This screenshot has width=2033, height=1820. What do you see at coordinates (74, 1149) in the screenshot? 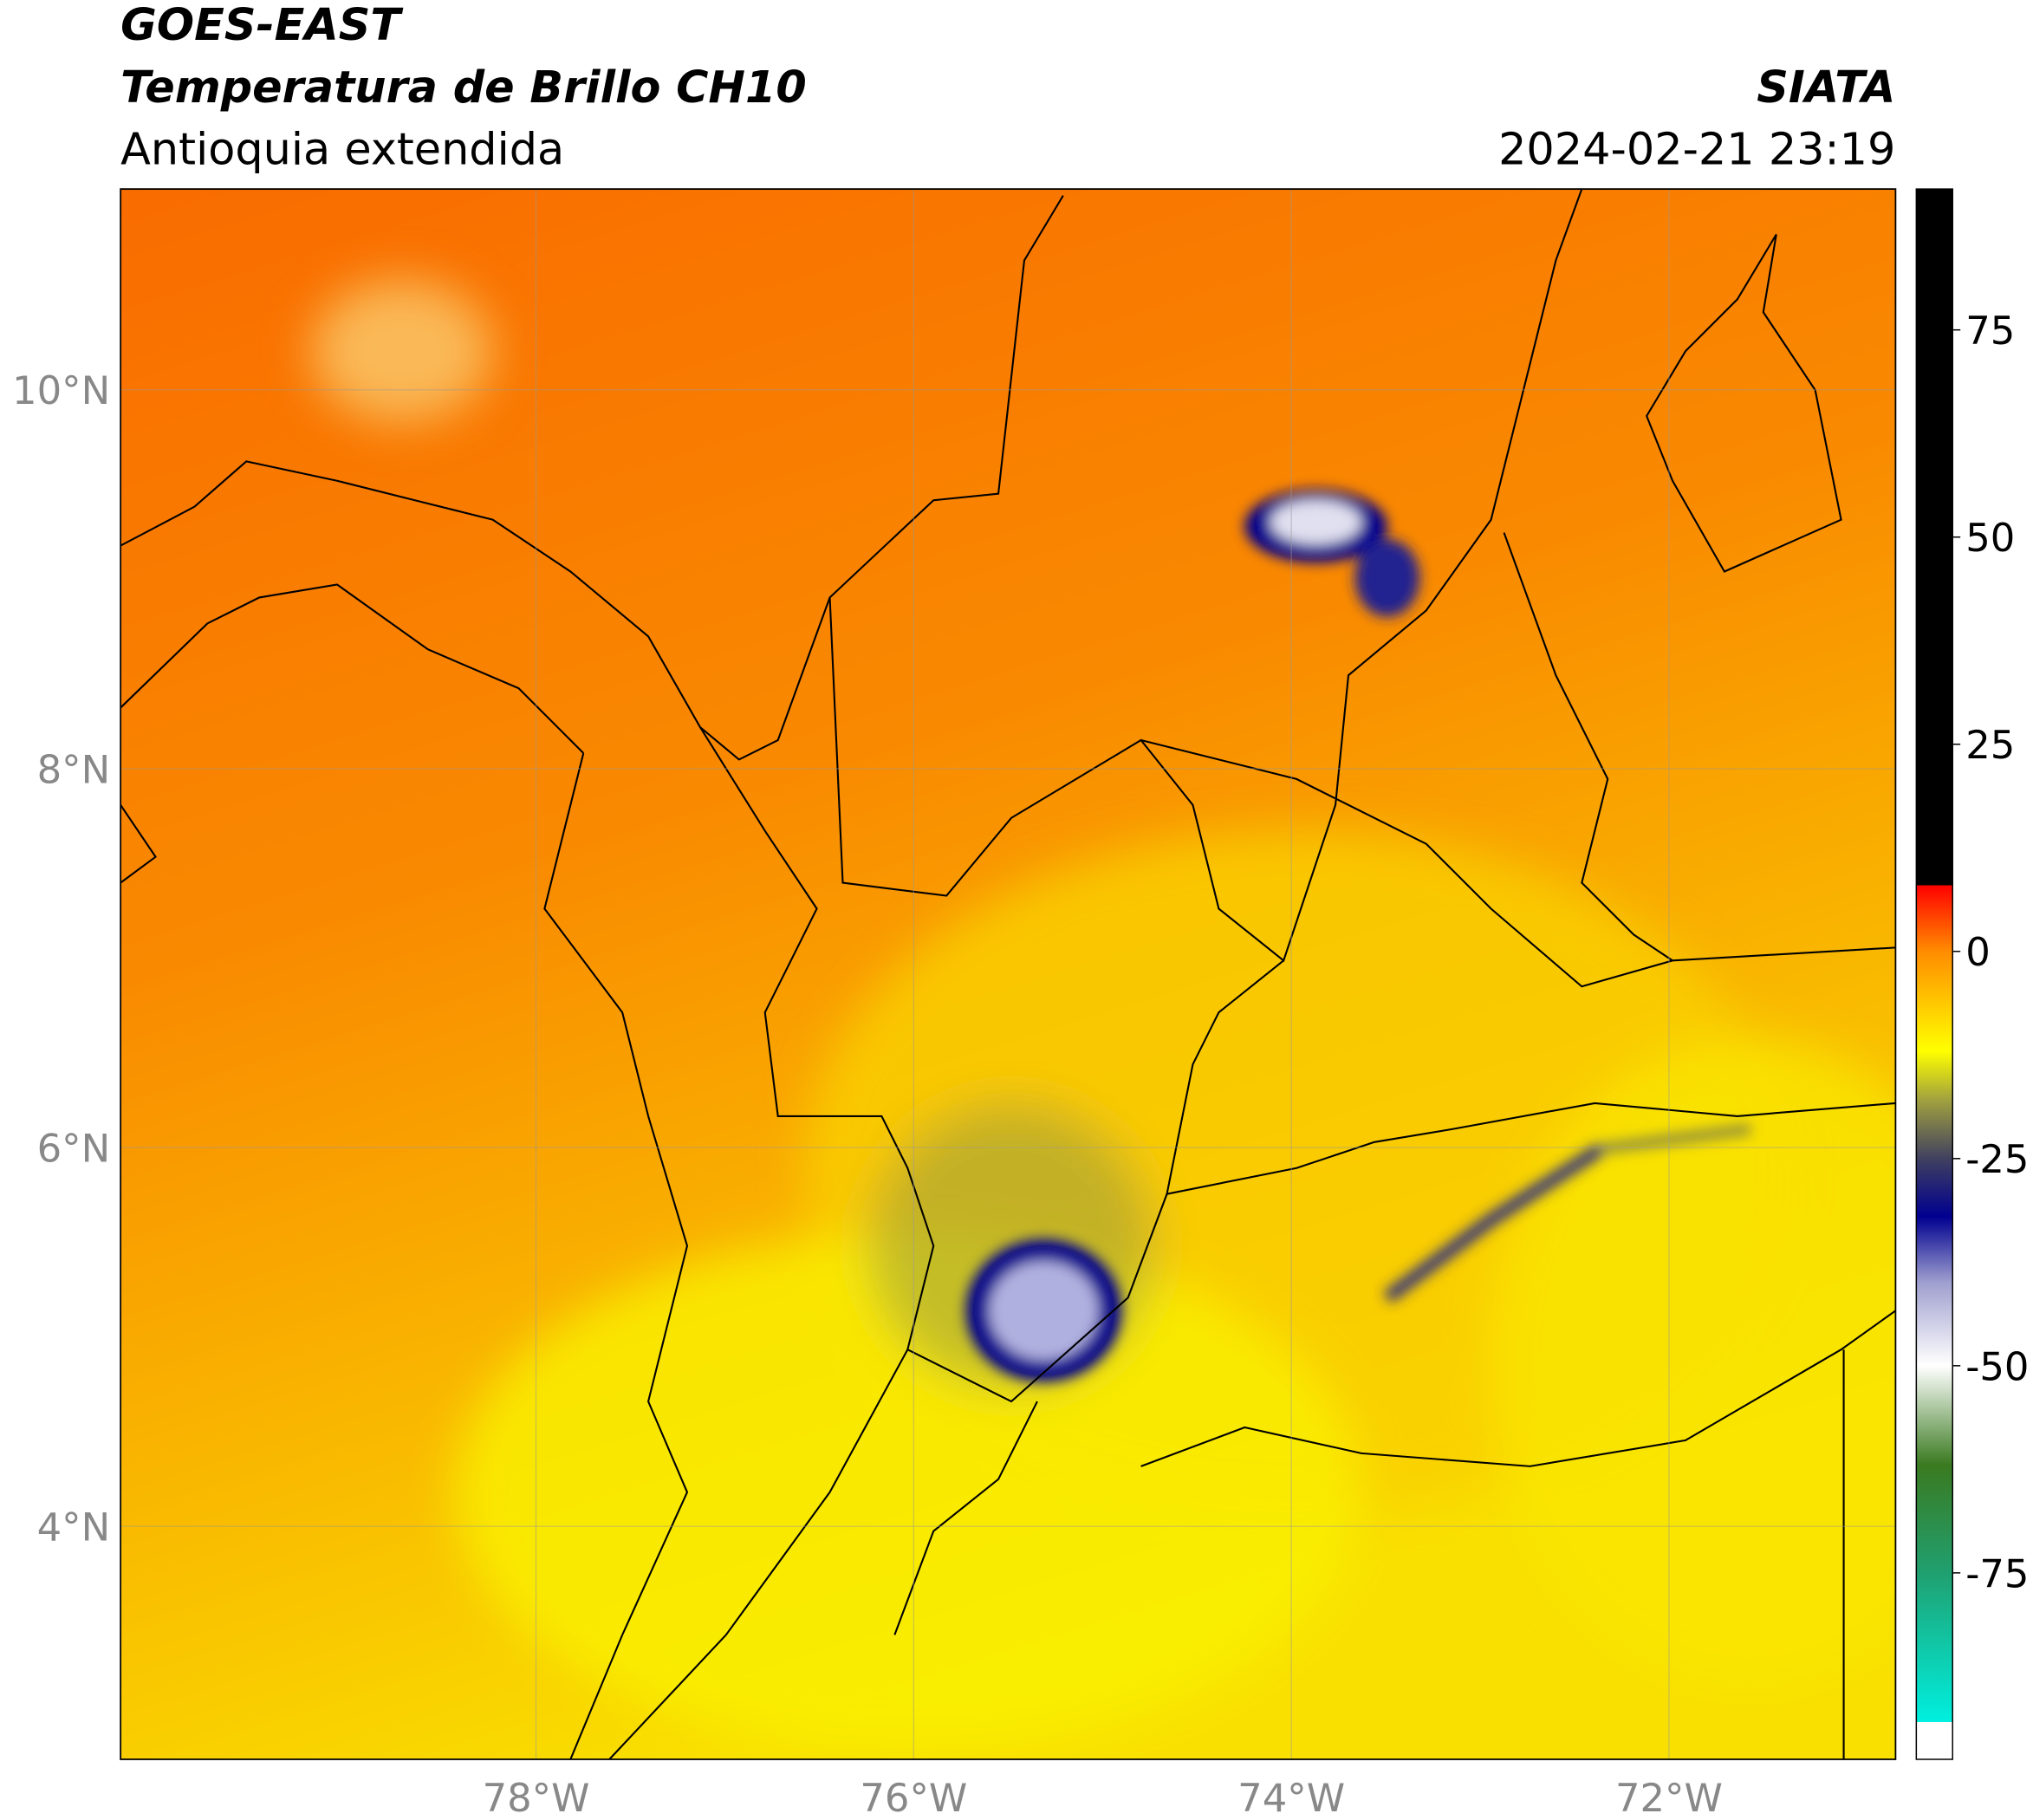
I see `lat-tick-label: 6°N` at bounding box center [74, 1149].